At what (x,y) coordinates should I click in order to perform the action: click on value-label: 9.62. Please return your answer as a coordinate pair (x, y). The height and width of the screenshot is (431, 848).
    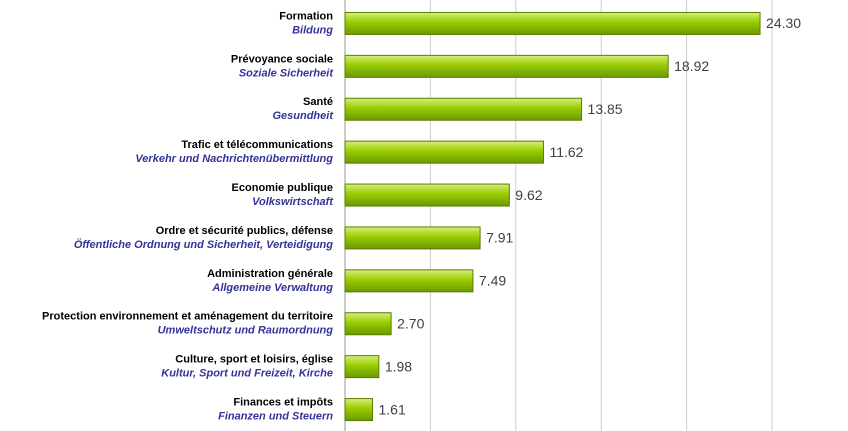
    Looking at the image, I should click on (528, 195).